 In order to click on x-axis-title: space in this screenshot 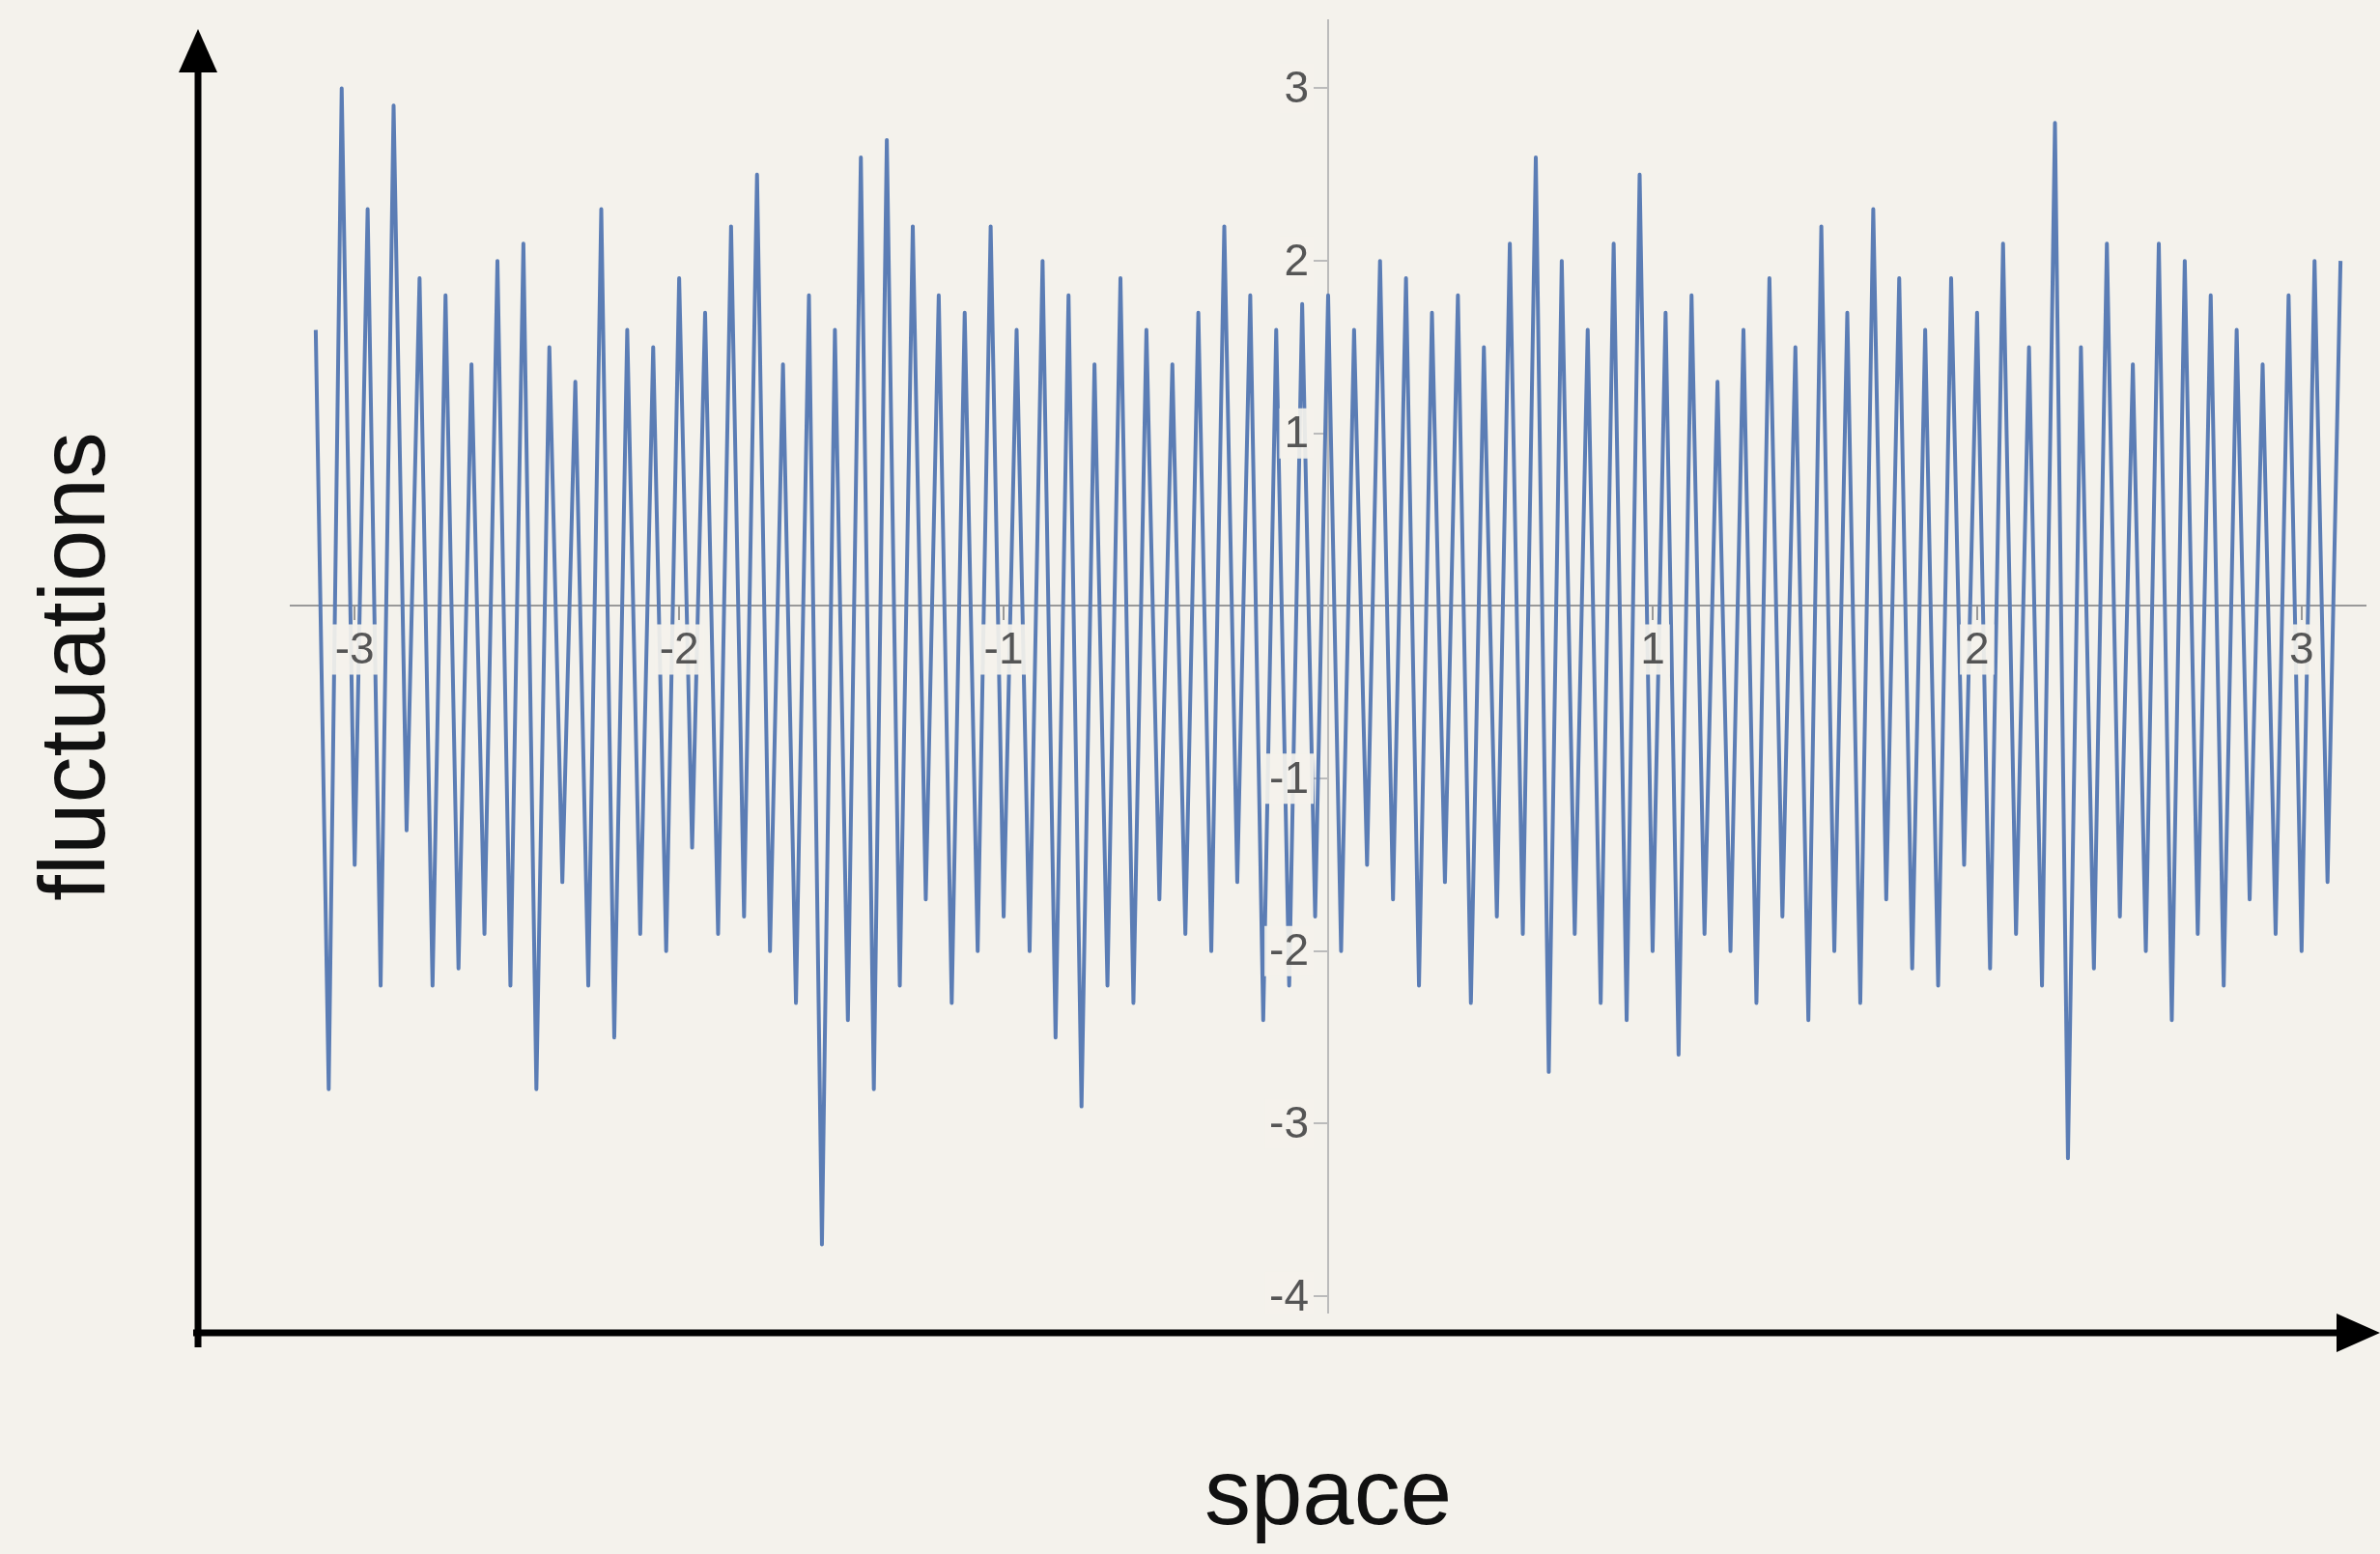, I will do `click(1329, 1492)`.